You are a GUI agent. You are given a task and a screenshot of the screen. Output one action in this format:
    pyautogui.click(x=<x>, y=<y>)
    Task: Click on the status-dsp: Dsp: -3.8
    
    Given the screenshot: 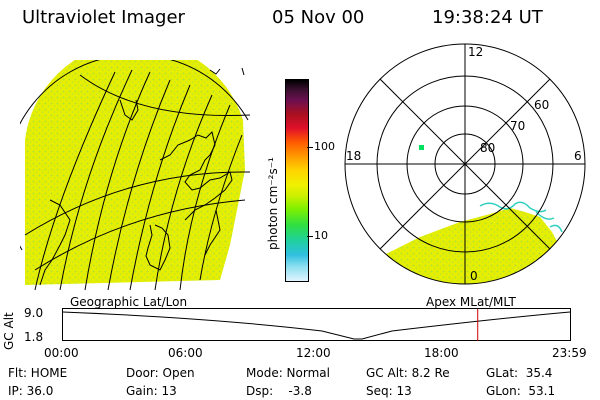 What is the action you would take?
    pyautogui.click(x=279, y=391)
    